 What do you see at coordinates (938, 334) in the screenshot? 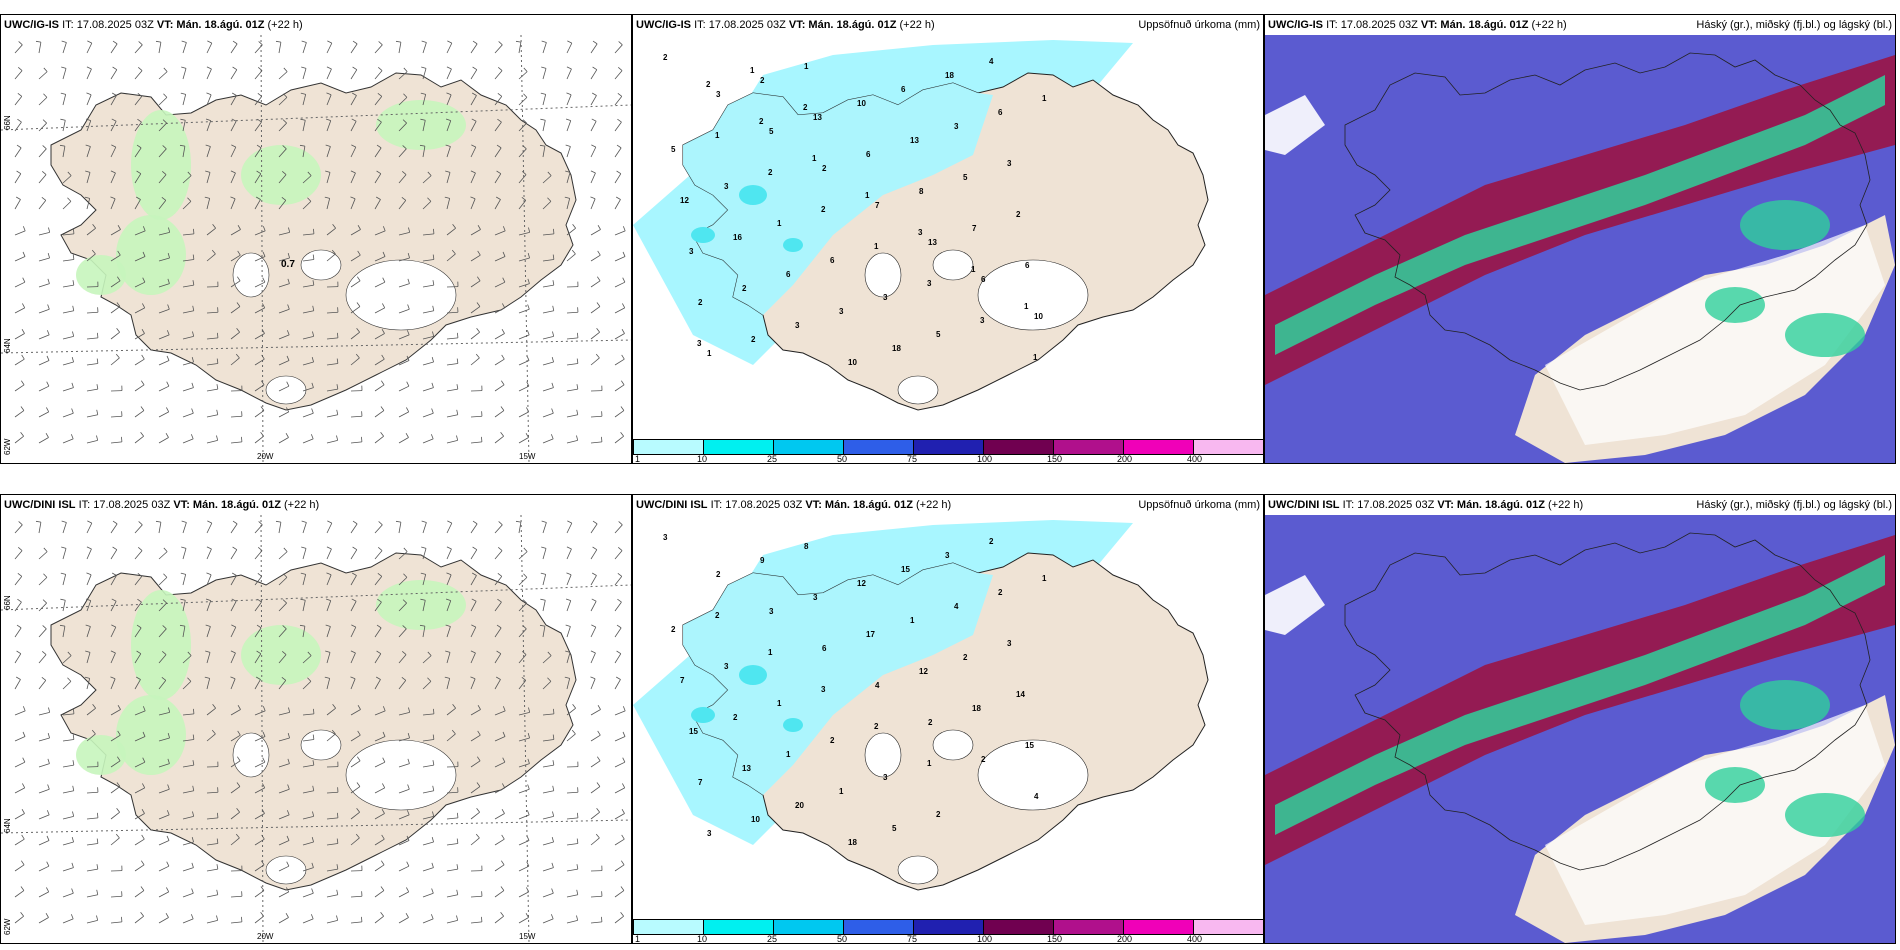
I see `precip-value-label: 5` at bounding box center [938, 334].